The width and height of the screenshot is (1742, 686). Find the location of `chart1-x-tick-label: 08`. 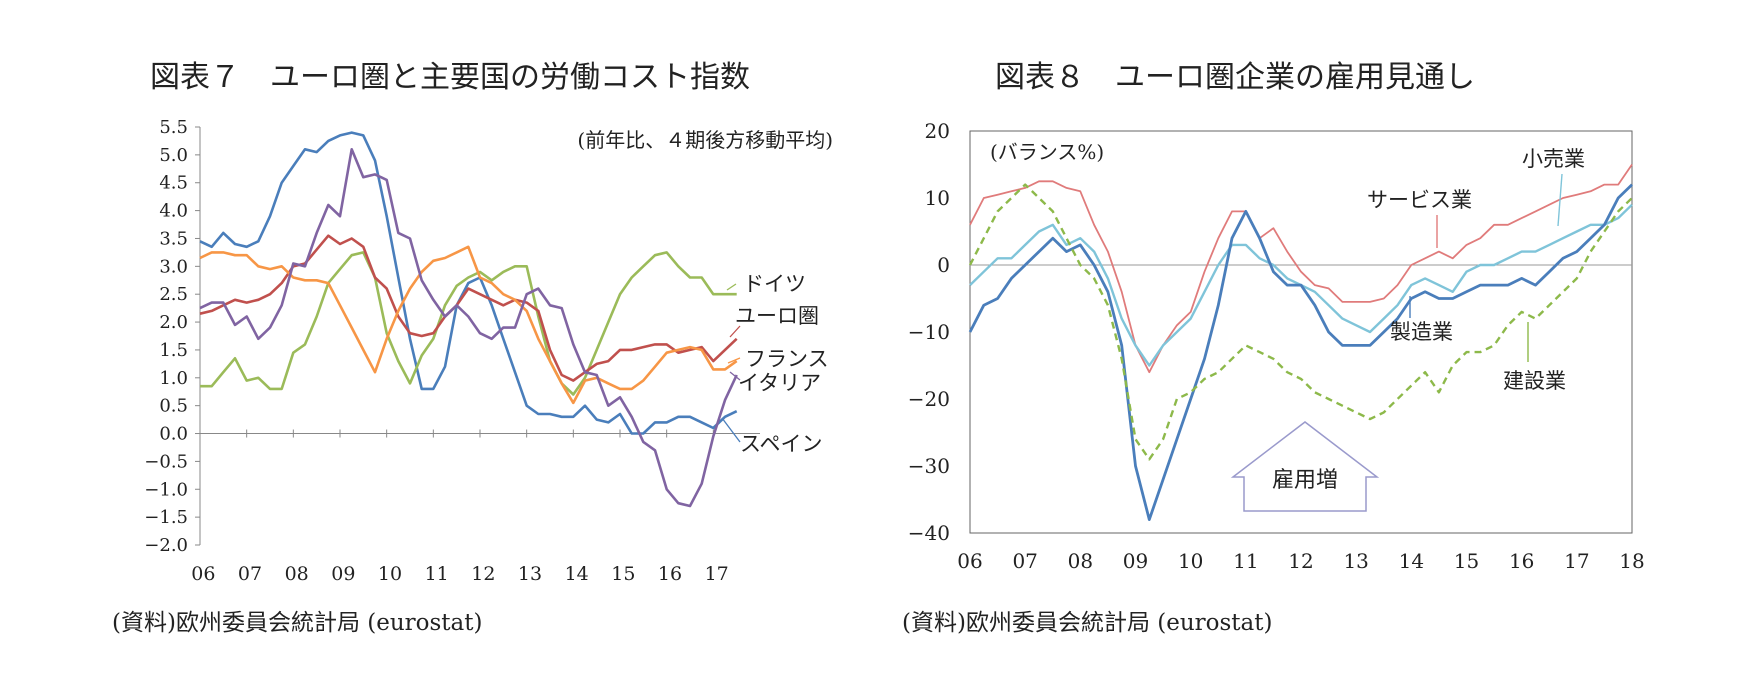

chart1-x-tick-label: 08 is located at coordinates (297, 574).